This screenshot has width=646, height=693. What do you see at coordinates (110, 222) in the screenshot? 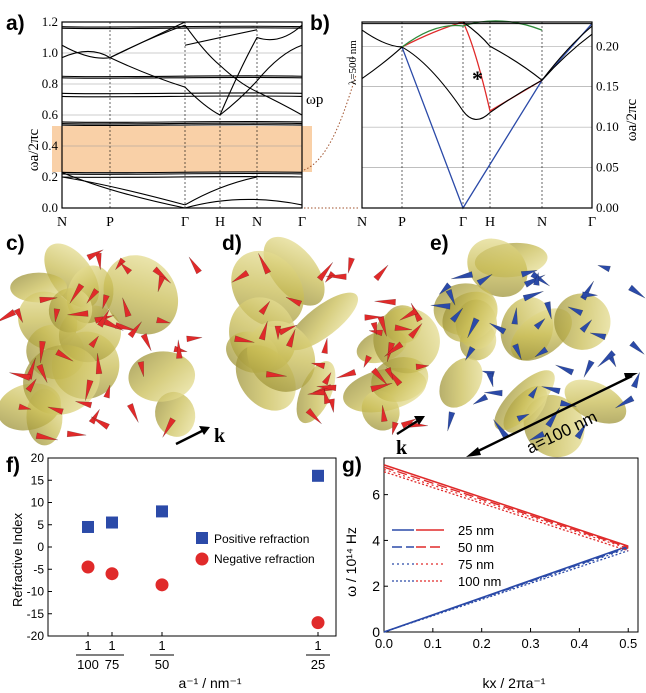
I see `panel-a-xtick: P` at bounding box center [110, 222].